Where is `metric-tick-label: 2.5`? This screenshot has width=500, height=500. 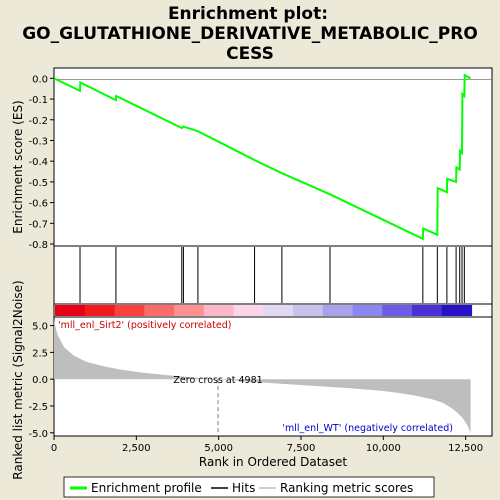
metric-tick-label: 2.5 is located at coordinates (40, 353).